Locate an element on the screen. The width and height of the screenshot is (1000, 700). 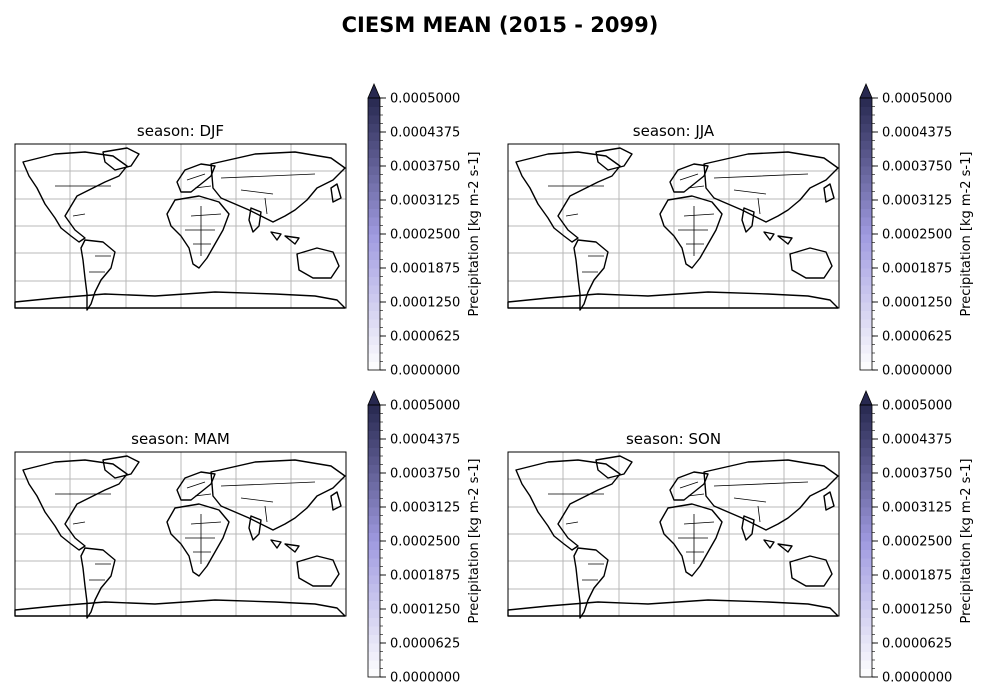
panel-title: season: JJA is located at coordinates (674, 131).